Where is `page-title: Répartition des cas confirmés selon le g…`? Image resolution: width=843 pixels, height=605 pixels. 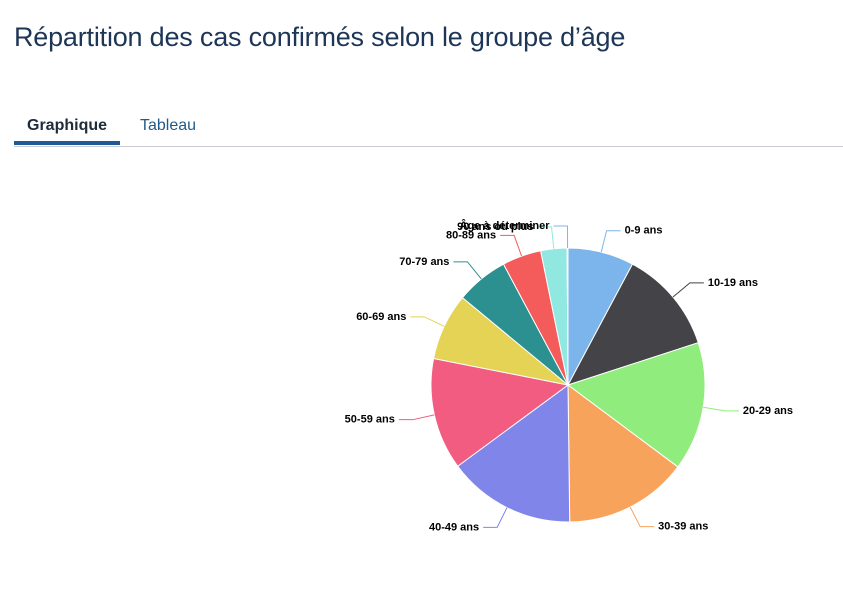 page-title: Répartition des cas confirmés selon le g… is located at coordinates (320, 37).